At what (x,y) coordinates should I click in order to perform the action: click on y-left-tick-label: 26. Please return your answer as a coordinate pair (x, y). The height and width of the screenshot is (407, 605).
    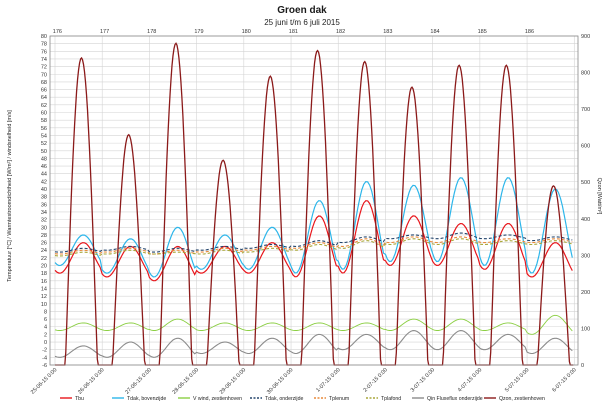
    Looking at the image, I should click on (44, 244).